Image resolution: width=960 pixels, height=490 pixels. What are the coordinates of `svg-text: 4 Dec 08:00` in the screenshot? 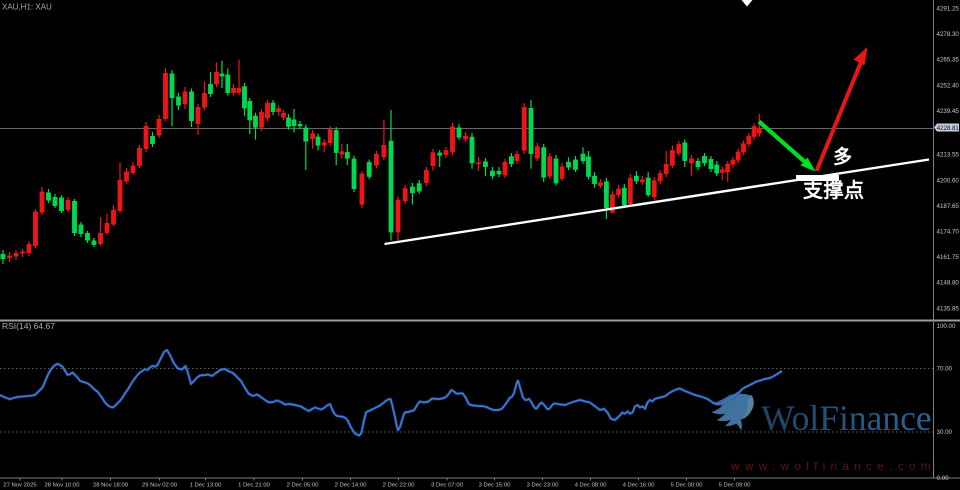 It's located at (591, 486).